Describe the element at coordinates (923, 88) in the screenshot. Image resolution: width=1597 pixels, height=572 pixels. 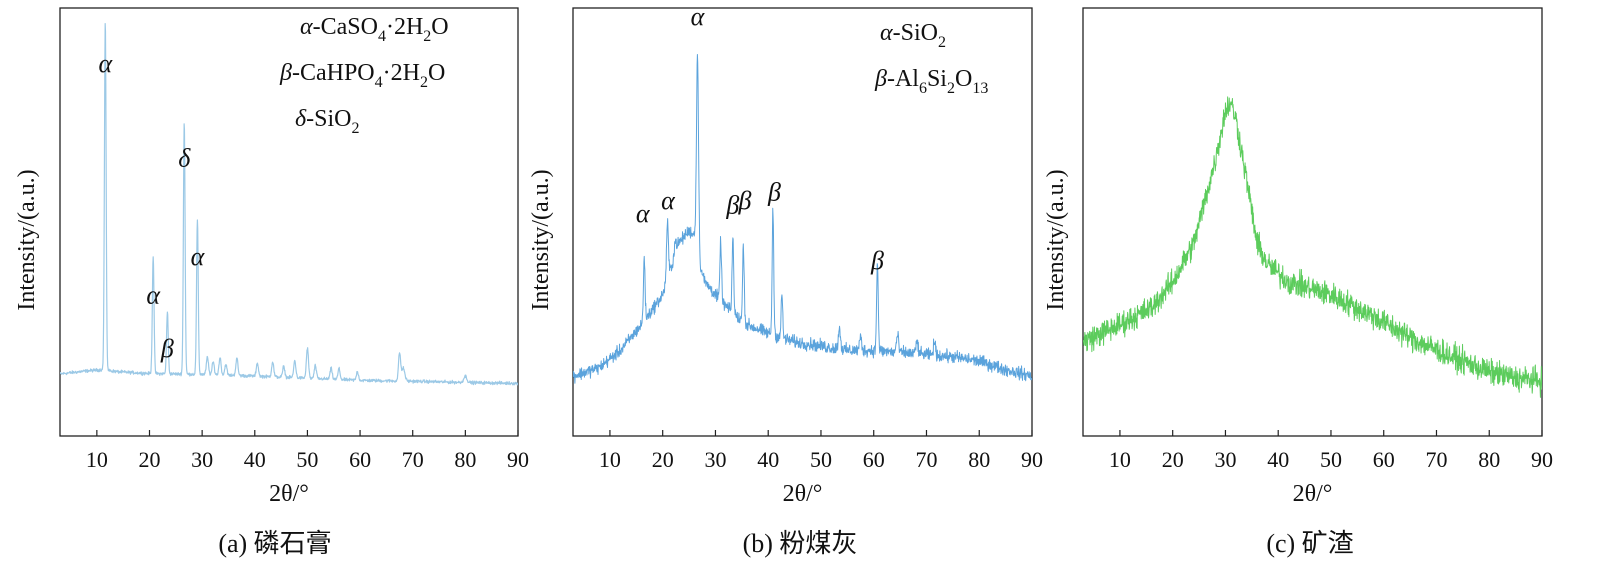
I see `legend-formula-part: 6` at that location.